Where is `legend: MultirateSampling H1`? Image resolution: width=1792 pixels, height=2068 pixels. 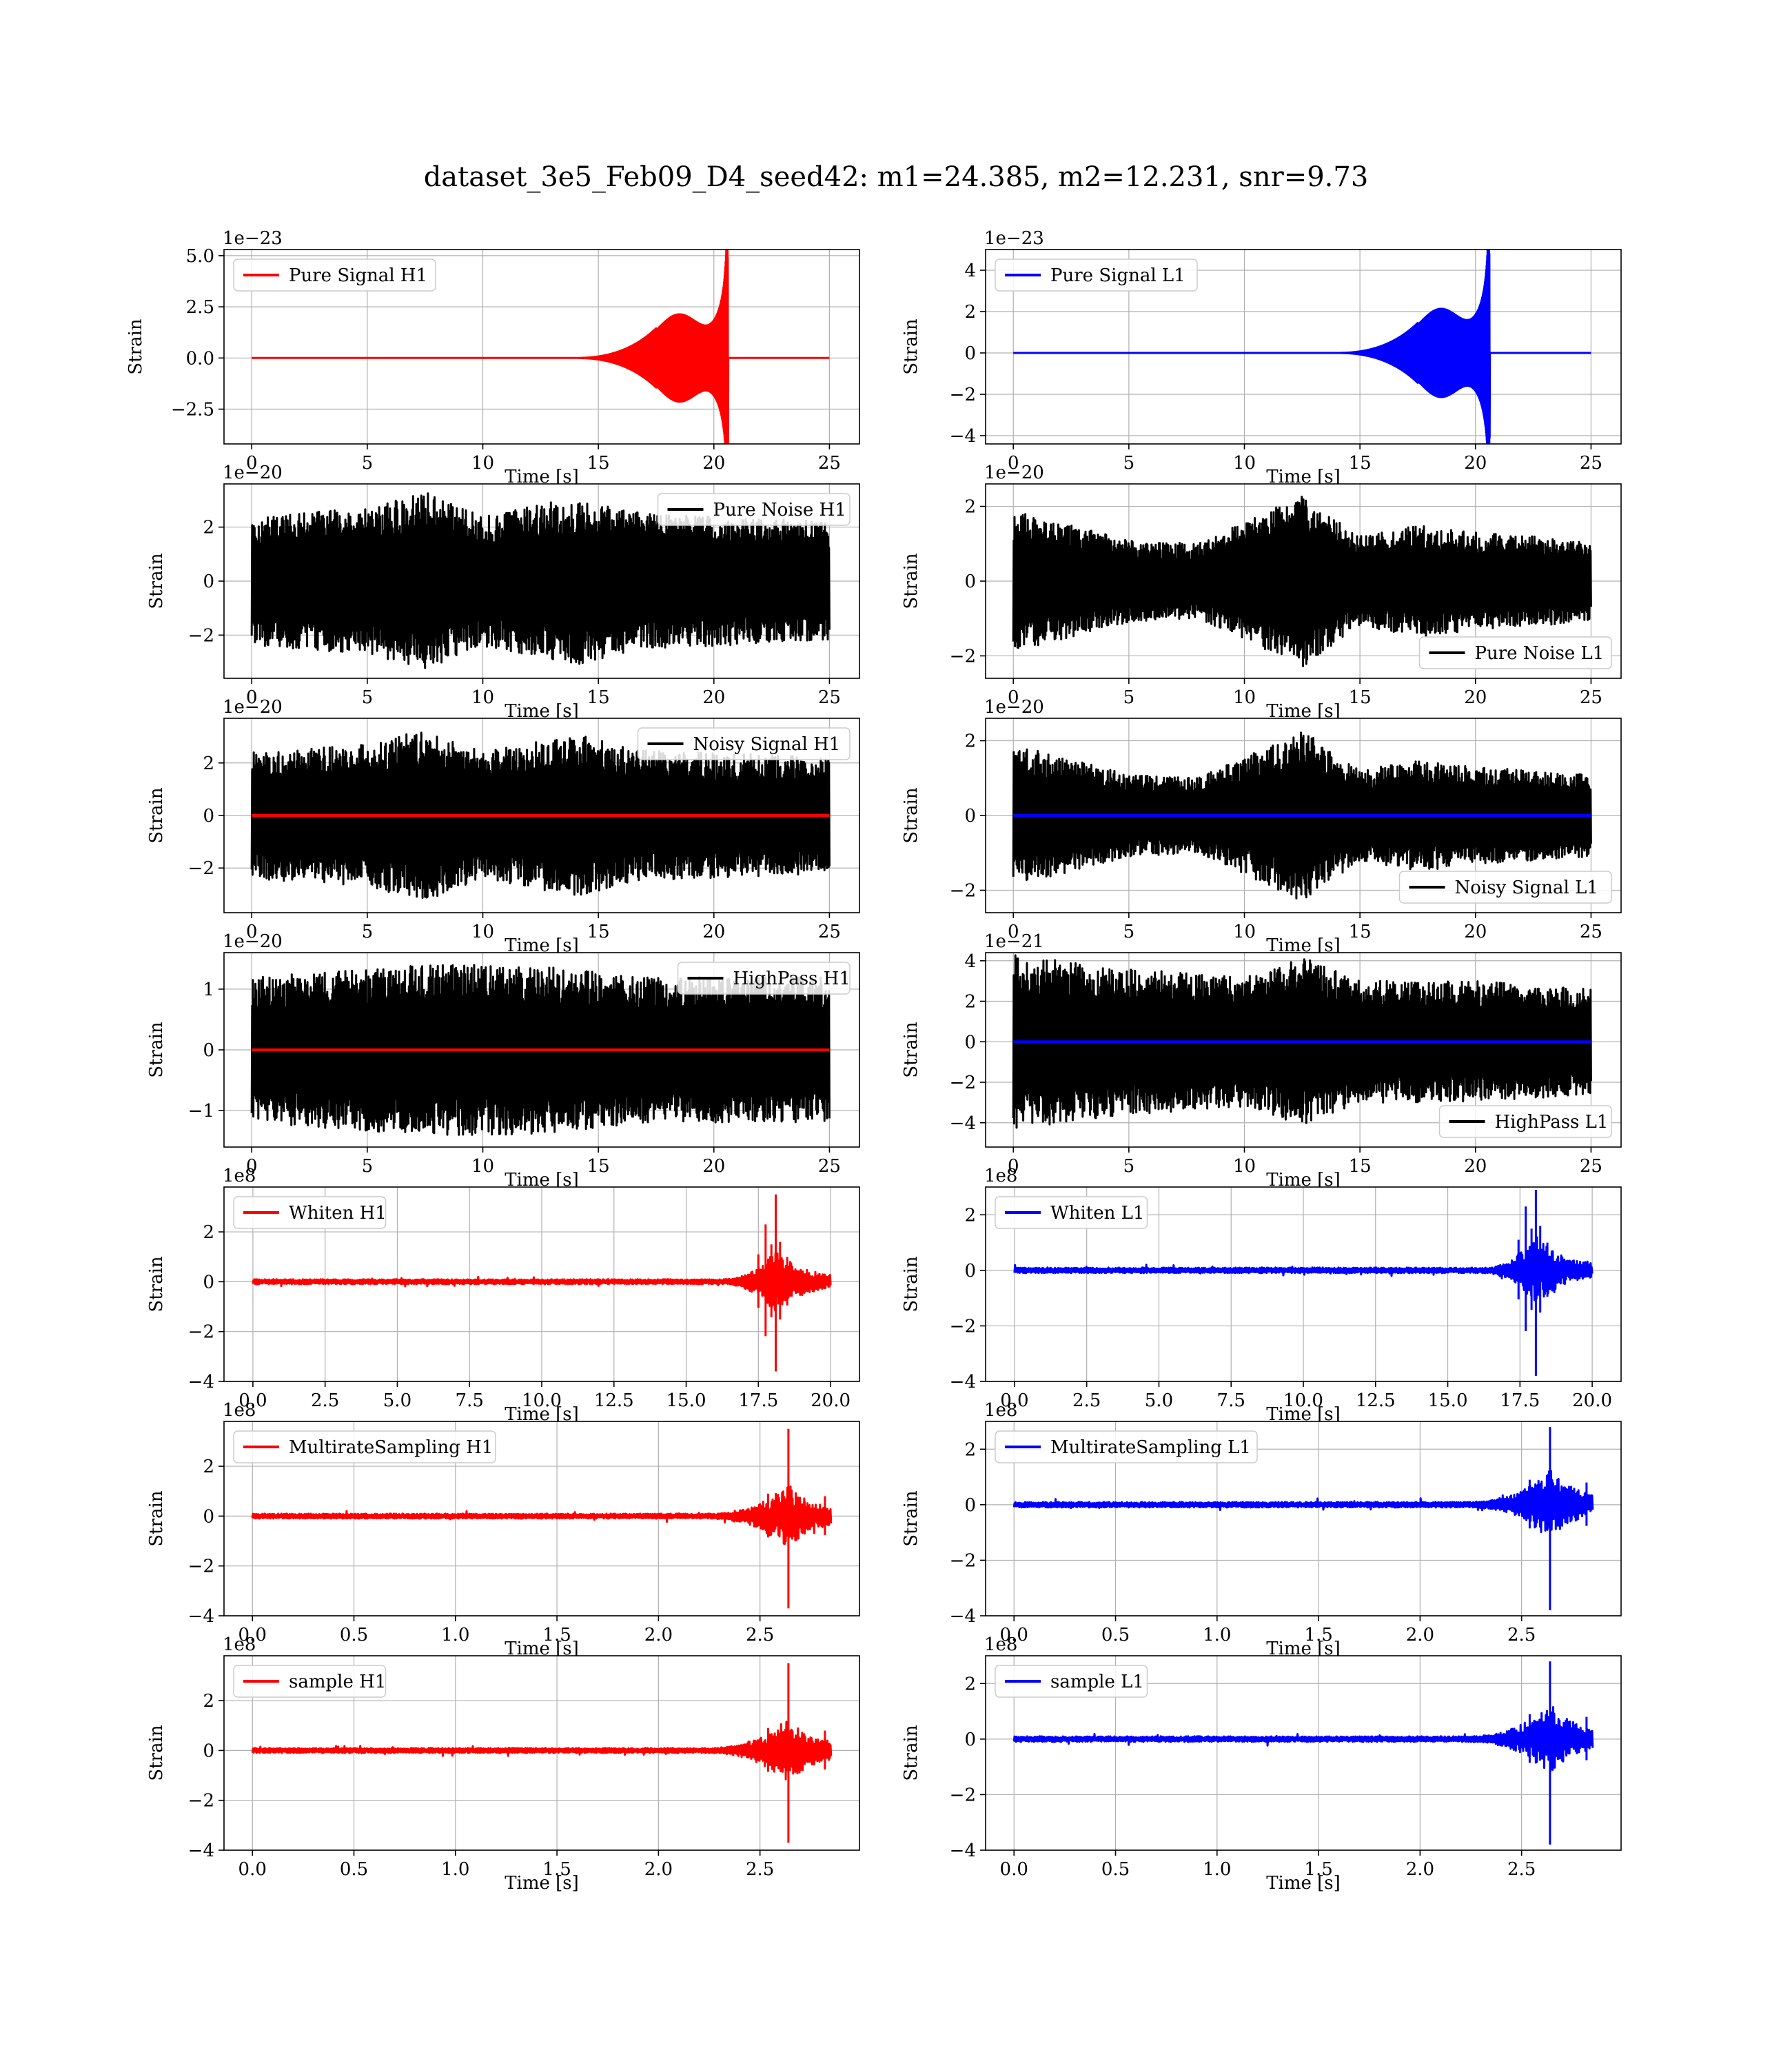
legend: MultirateSampling H1 is located at coordinates (364, 1446).